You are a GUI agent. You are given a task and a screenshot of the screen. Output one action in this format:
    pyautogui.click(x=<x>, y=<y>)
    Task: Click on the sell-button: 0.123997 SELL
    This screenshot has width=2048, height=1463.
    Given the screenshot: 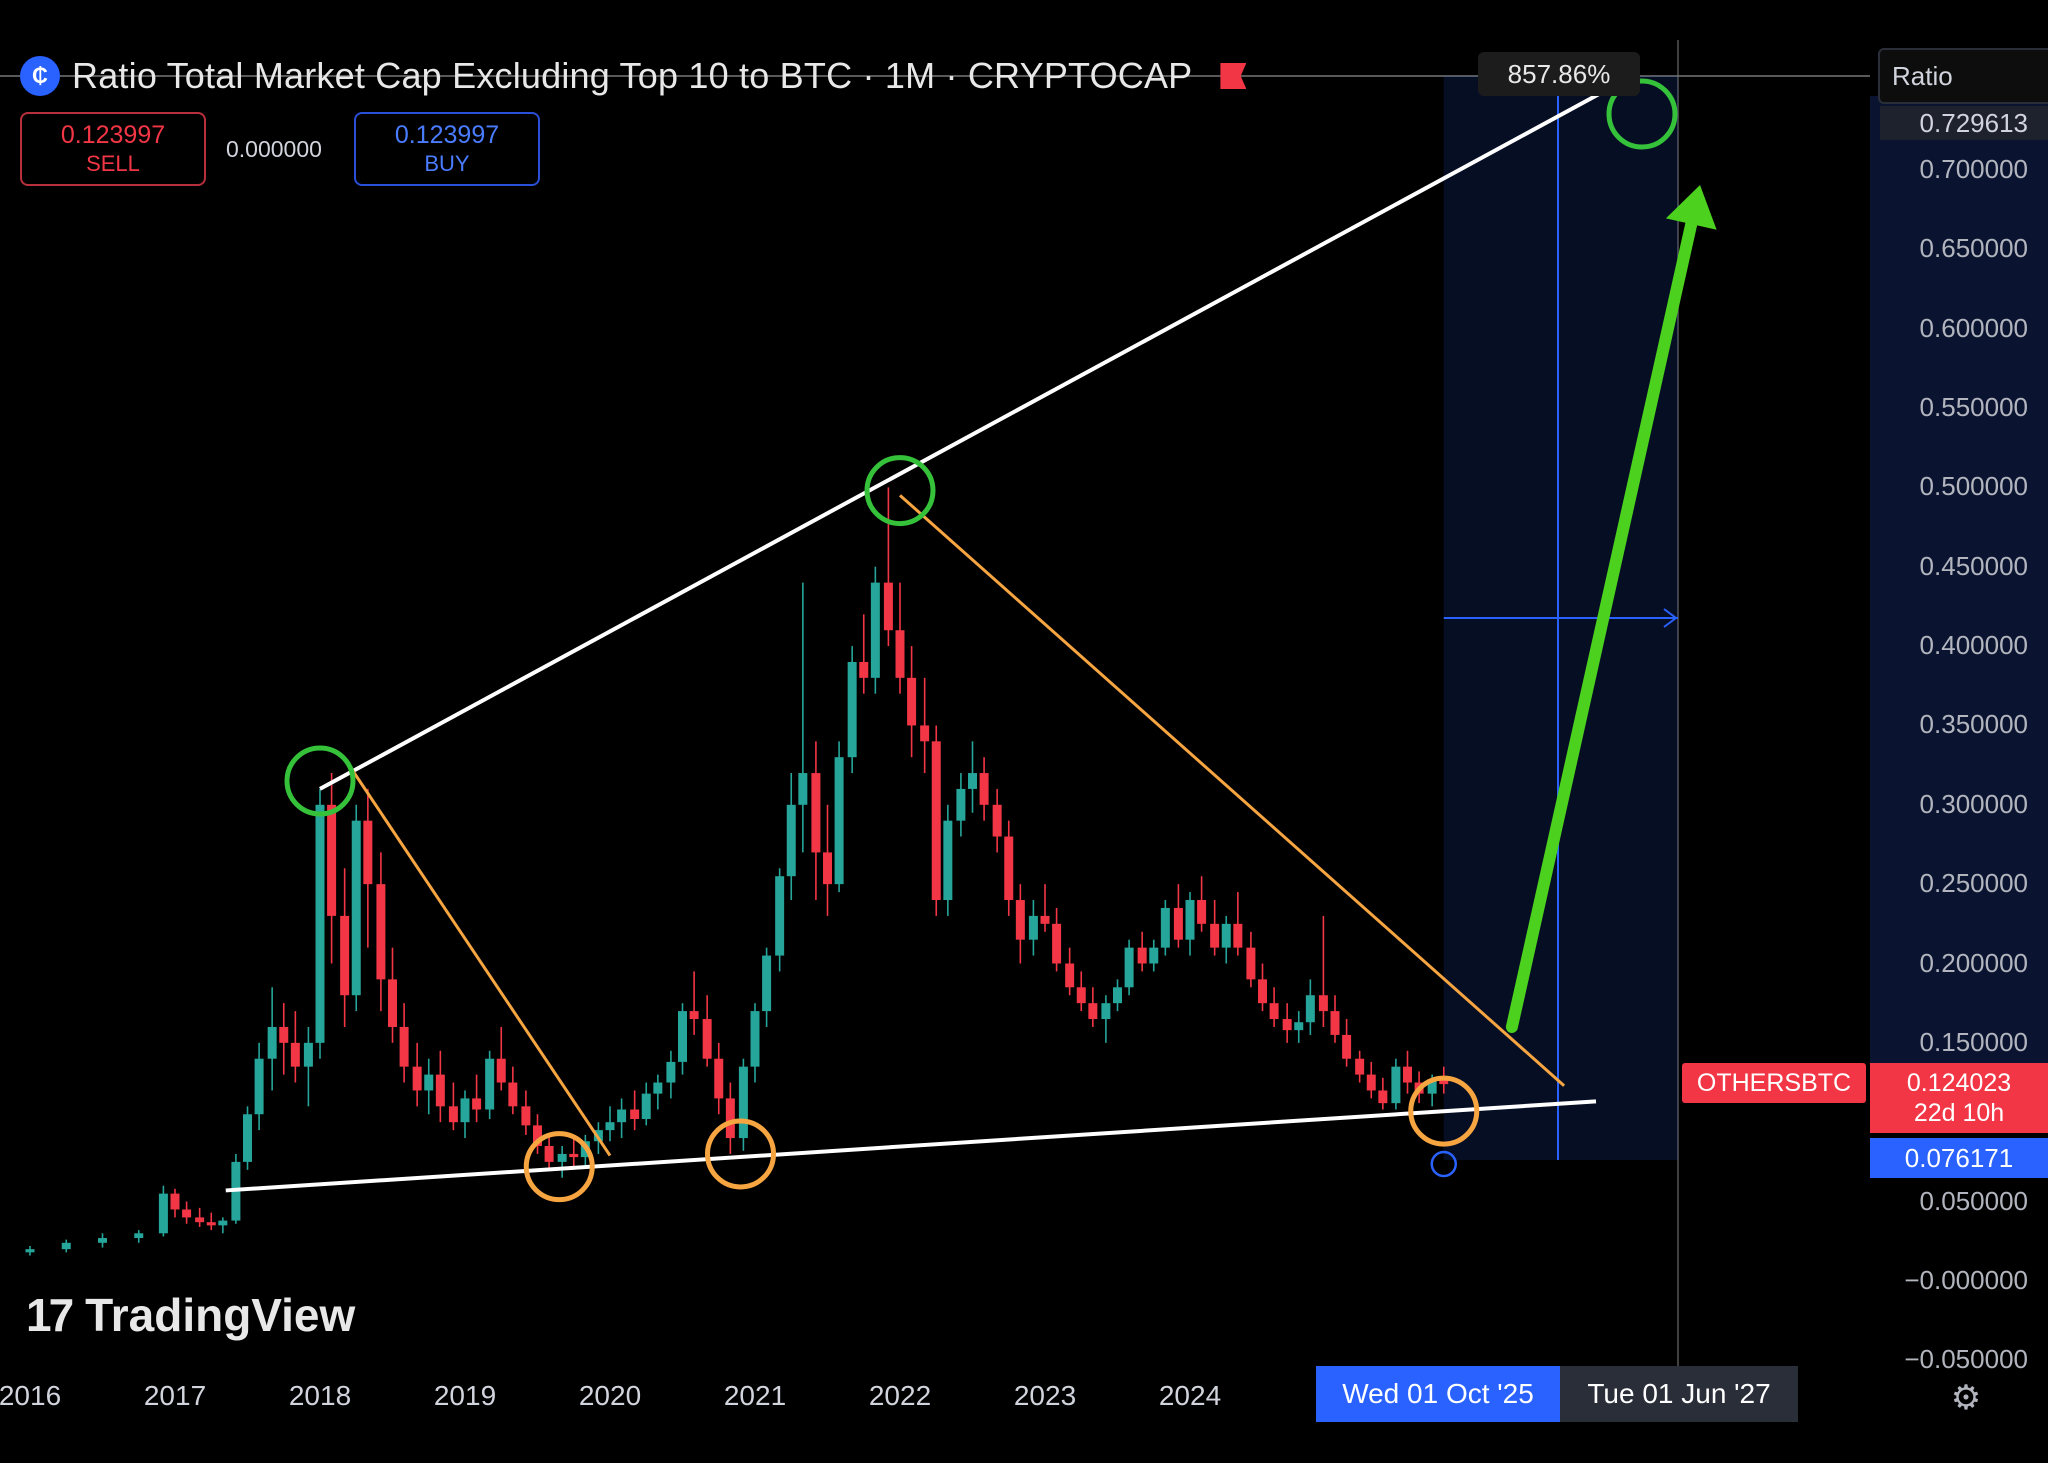 What is the action you would take?
    pyautogui.click(x=113, y=149)
    